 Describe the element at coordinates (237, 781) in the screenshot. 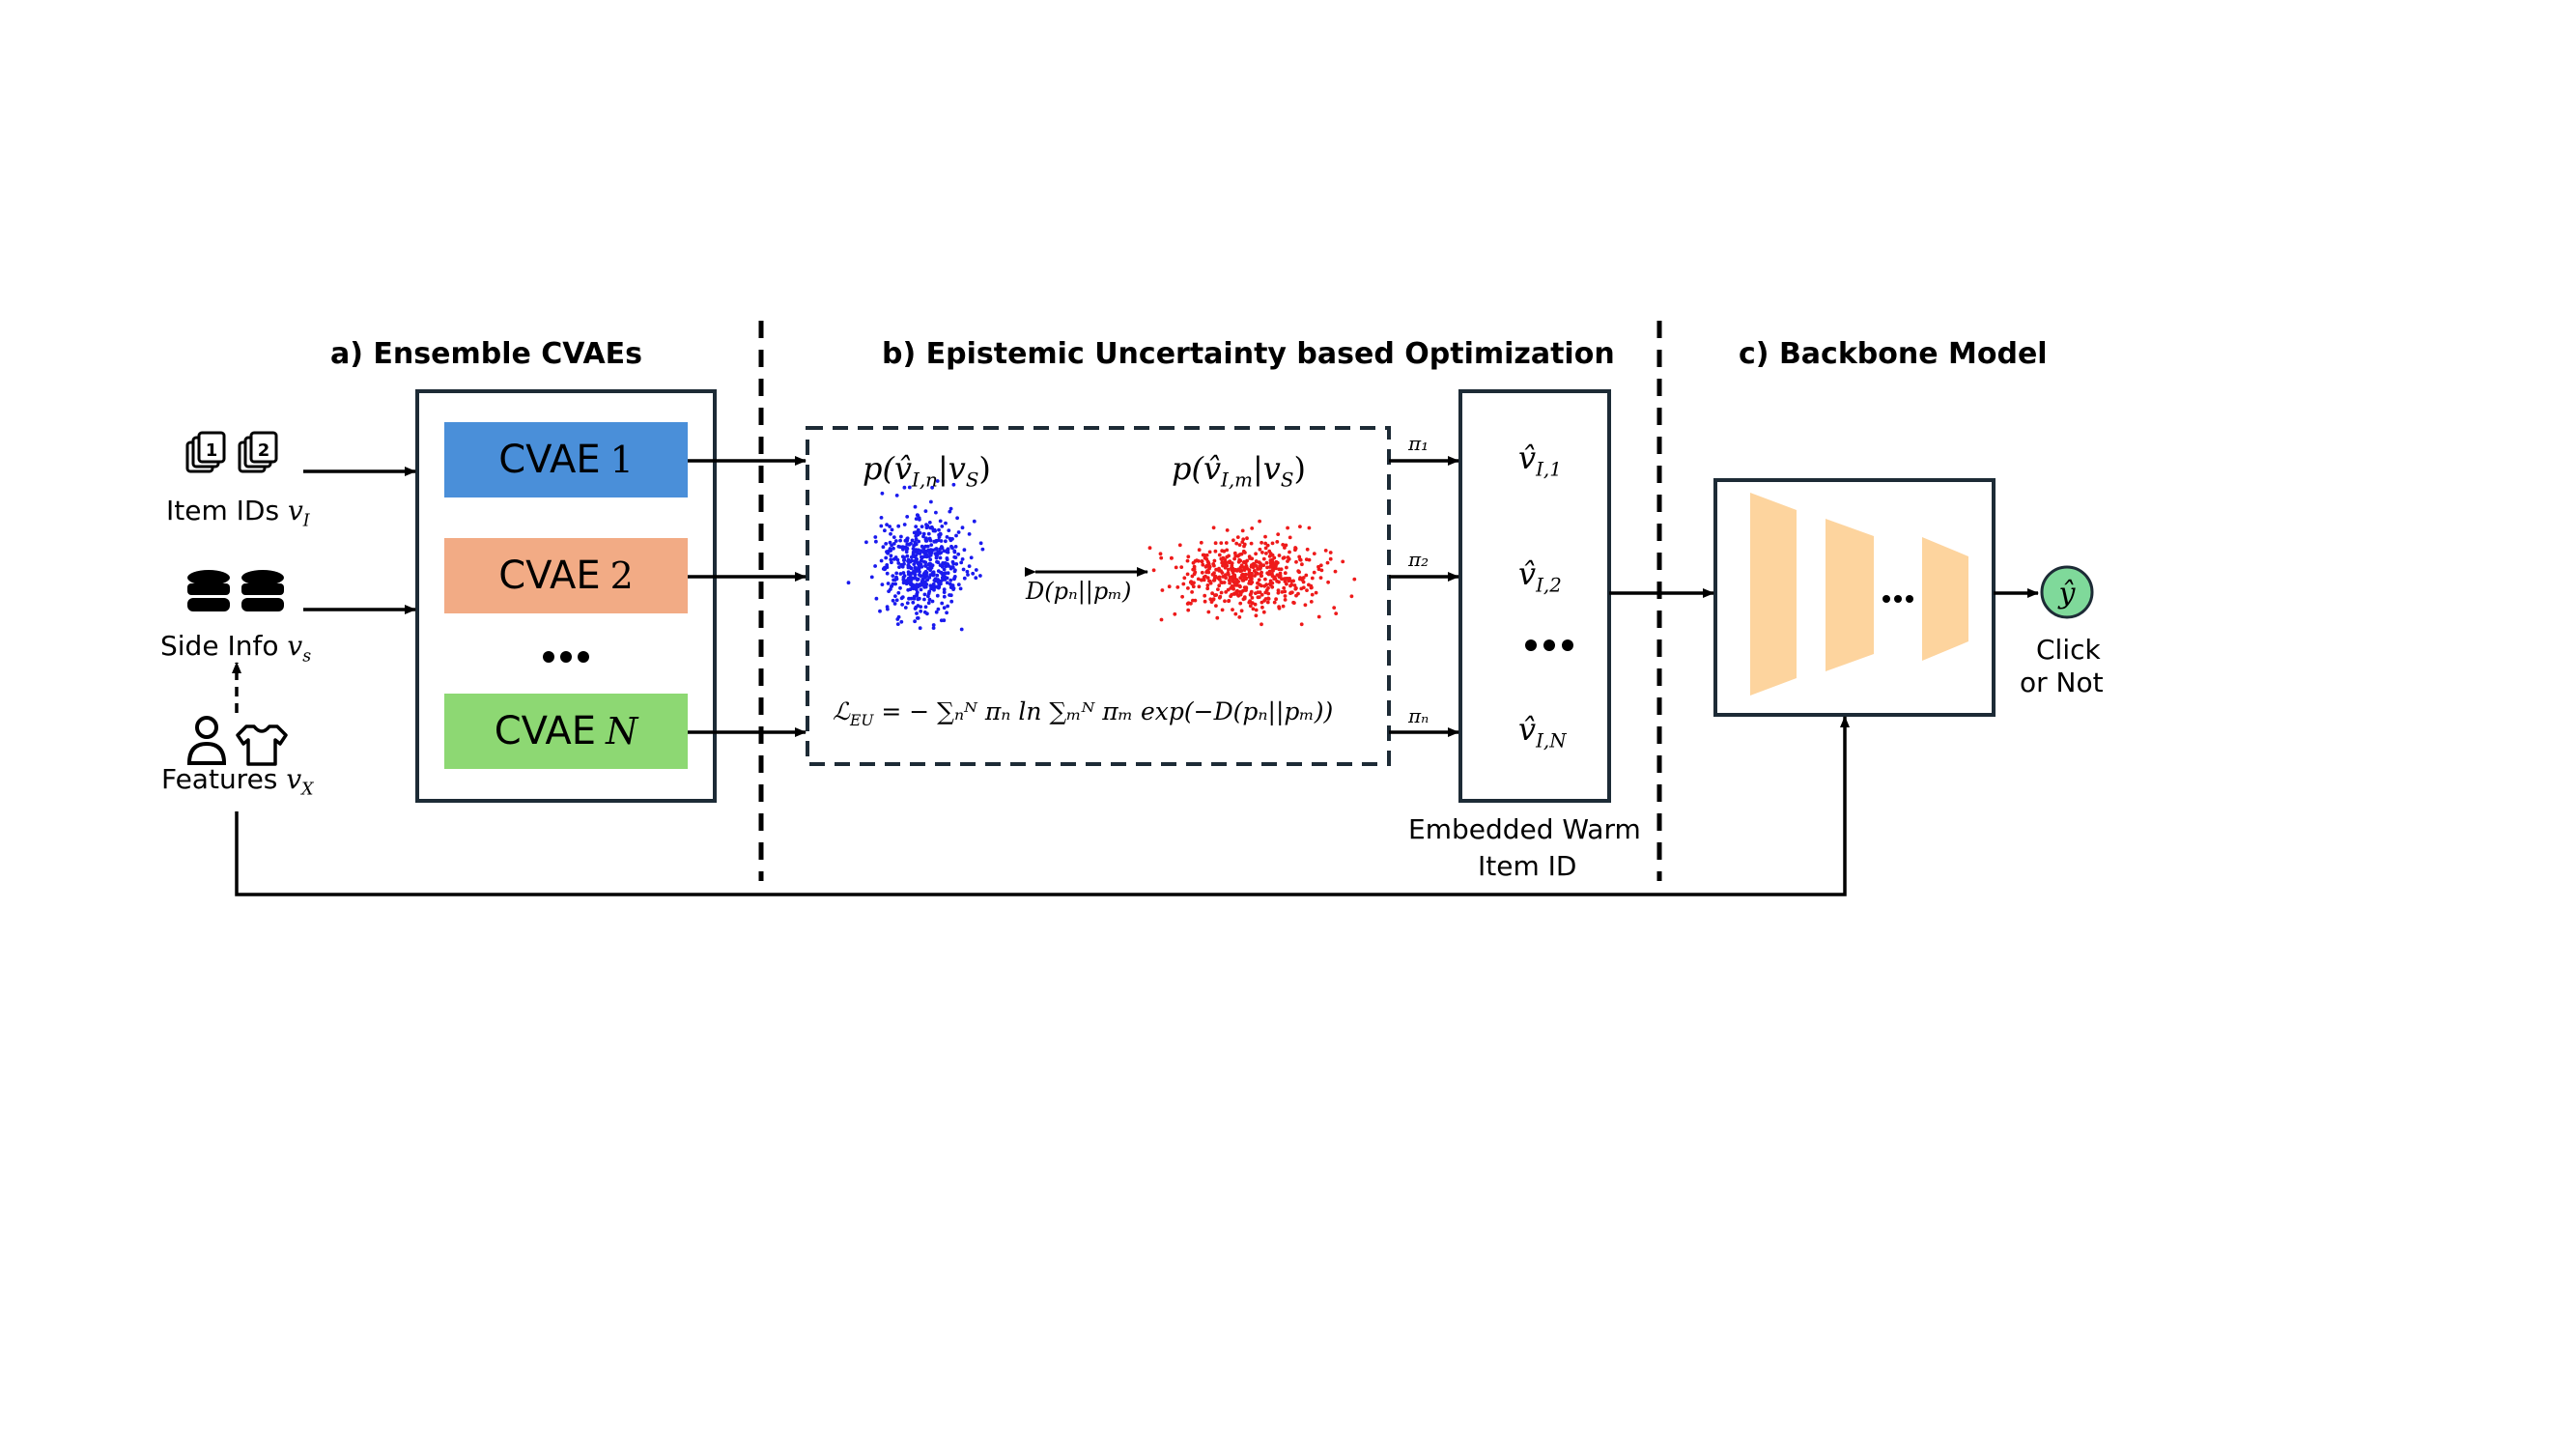

I see `features-label: Features vX` at that location.